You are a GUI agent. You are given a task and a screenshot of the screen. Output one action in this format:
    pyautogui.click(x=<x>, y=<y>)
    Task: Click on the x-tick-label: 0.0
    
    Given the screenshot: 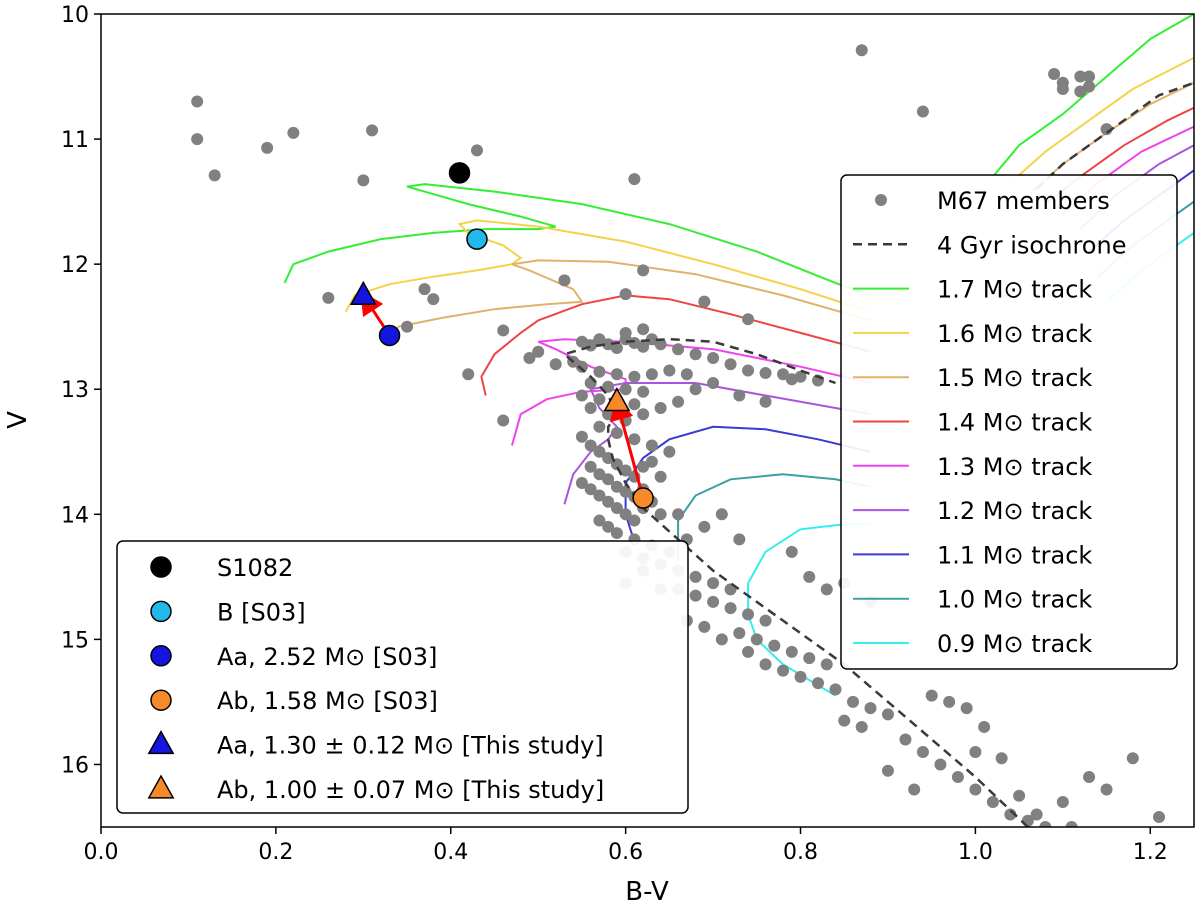 What is the action you would take?
    pyautogui.click(x=101, y=852)
    